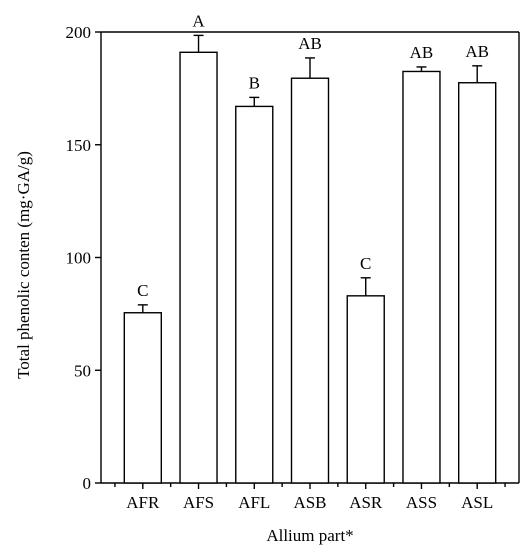  I want to click on y-tick-label: 50, so click(82, 370).